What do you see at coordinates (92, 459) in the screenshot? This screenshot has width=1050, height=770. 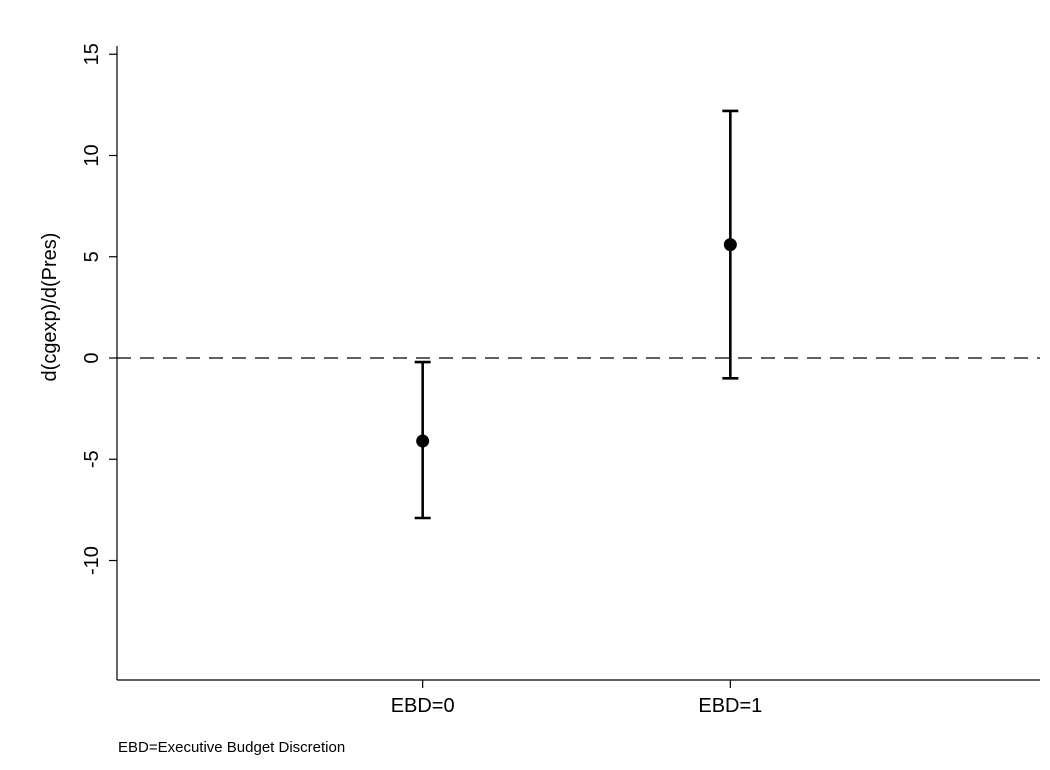 I see `y-tick-label: -5` at bounding box center [92, 459].